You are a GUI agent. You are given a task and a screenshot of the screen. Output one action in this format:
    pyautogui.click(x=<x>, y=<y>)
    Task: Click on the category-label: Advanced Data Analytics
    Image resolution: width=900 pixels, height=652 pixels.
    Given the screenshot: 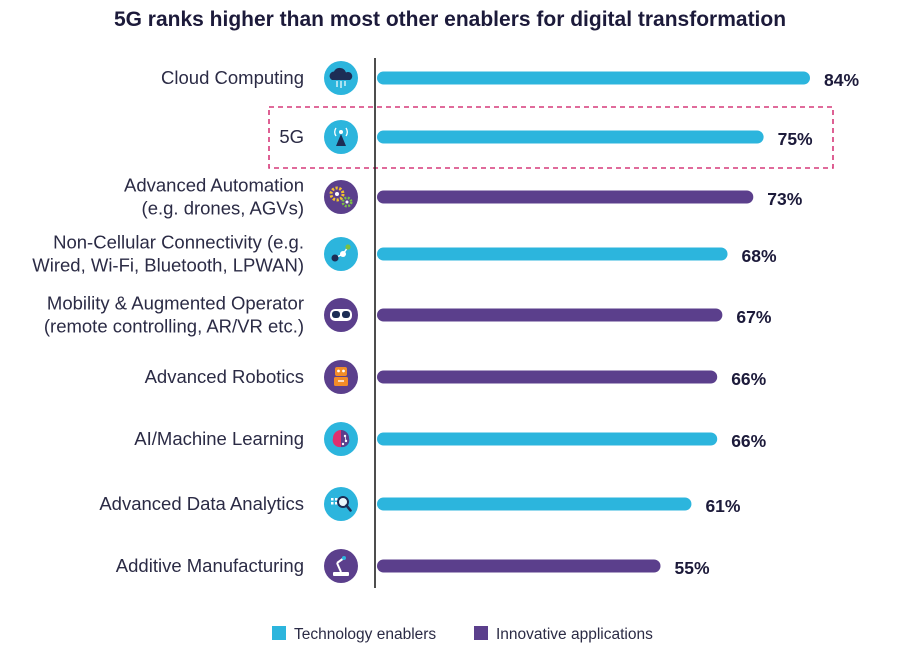 What is the action you would take?
    pyautogui.click(x=201, y=503)
    